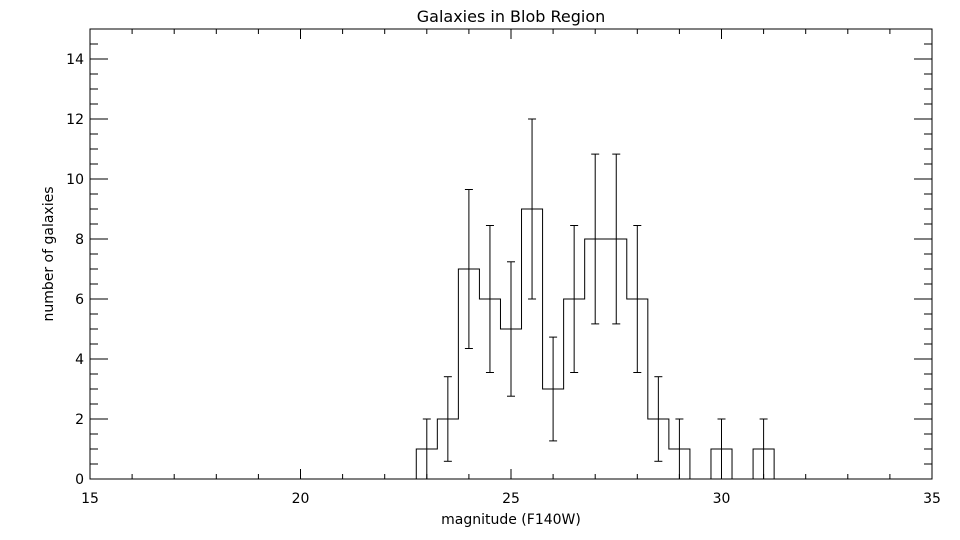  What do you see at coordinates (79, 420) in the screenshot?
I see `y-tick-label: 2` at bounding box center [79, 420].